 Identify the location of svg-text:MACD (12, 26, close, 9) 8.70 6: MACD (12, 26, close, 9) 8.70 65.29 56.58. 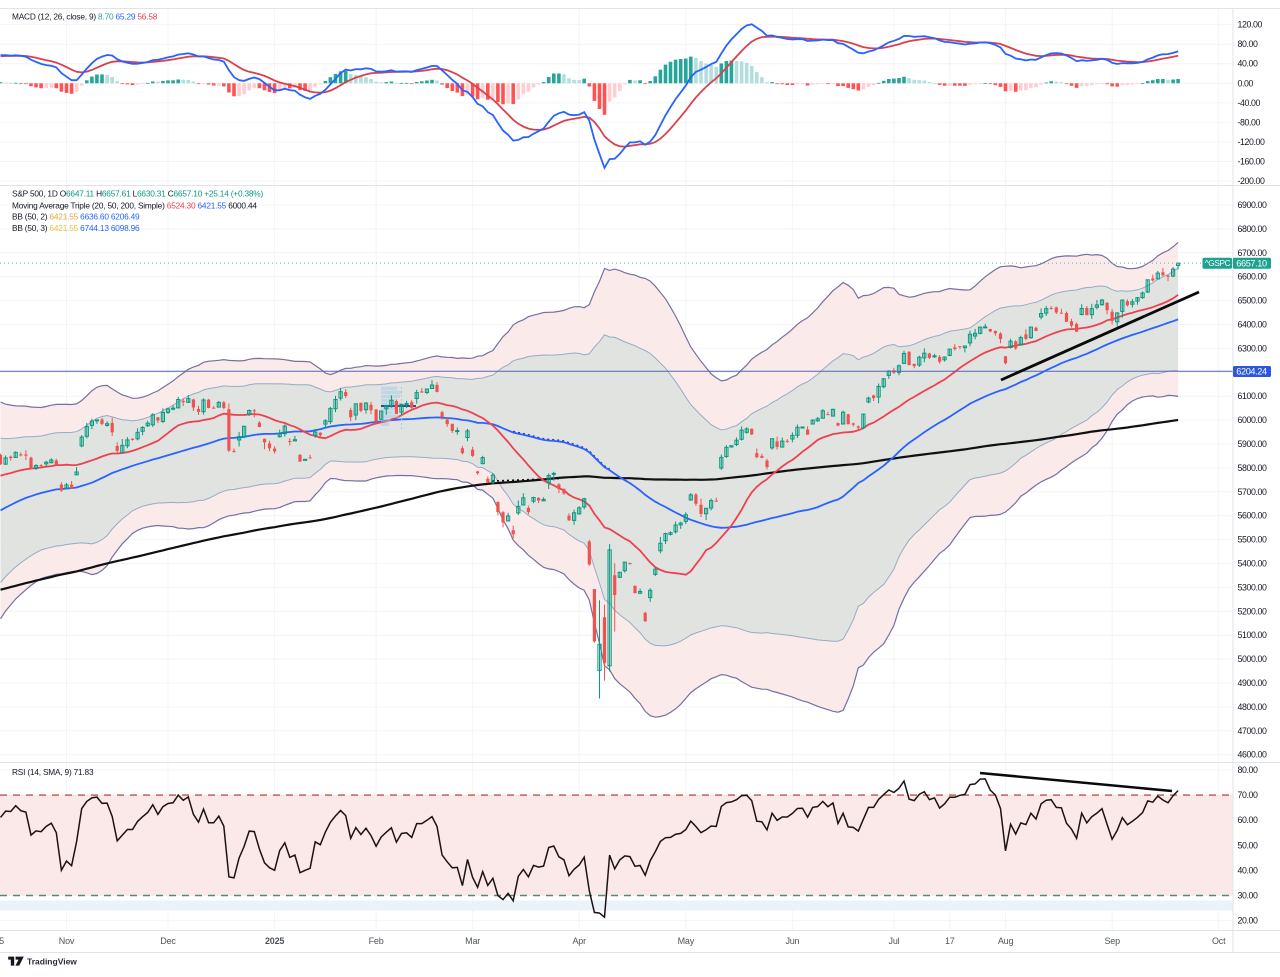
(85, 17).